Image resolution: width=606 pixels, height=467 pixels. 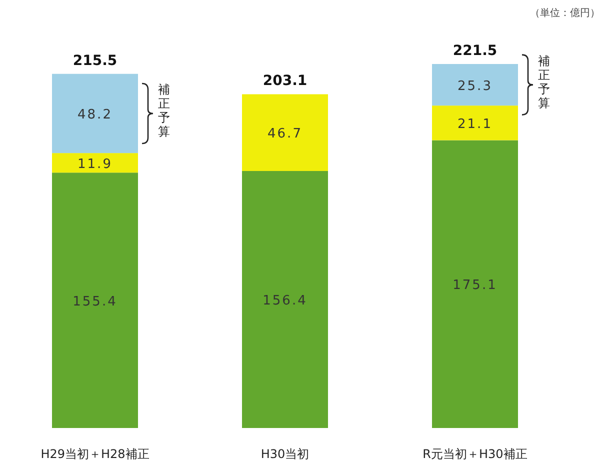 What do you see at coordinates (285, 454) in the screenshot?
I see `x-tick-label: H30当初` at bounding box center [285, 454].